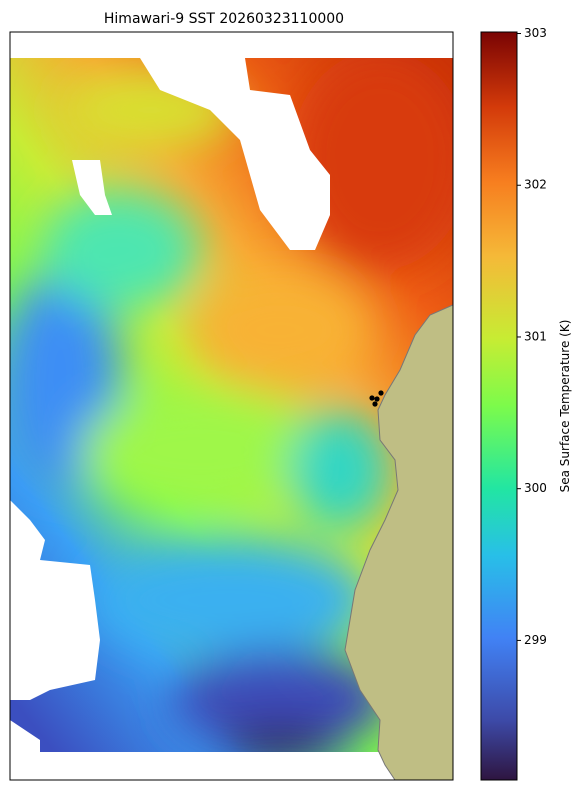  Describe the element at coordinates (535, 33) in the screenshot. I see `colorbar-tick-label: 303` at that location.